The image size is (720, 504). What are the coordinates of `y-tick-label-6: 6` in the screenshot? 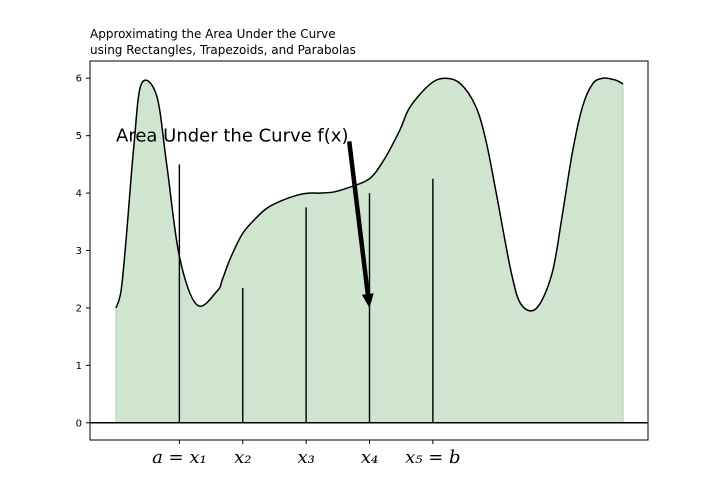 It's located at (79, 79).